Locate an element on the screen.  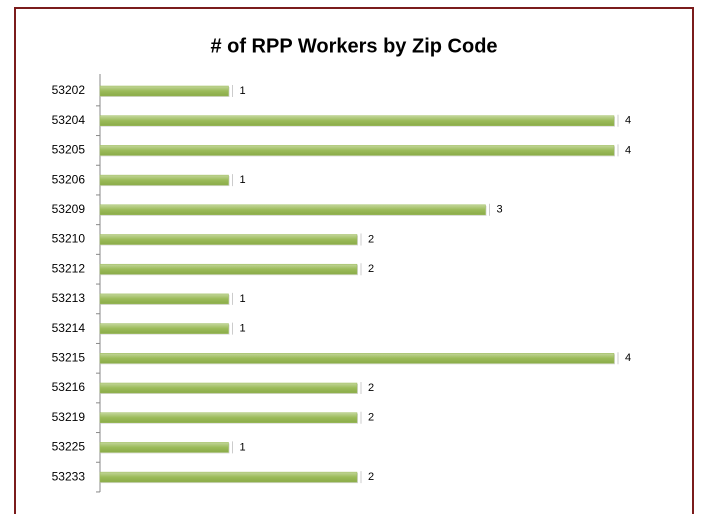
y-tick-label: 53215 is located at coordinates (69, 357).